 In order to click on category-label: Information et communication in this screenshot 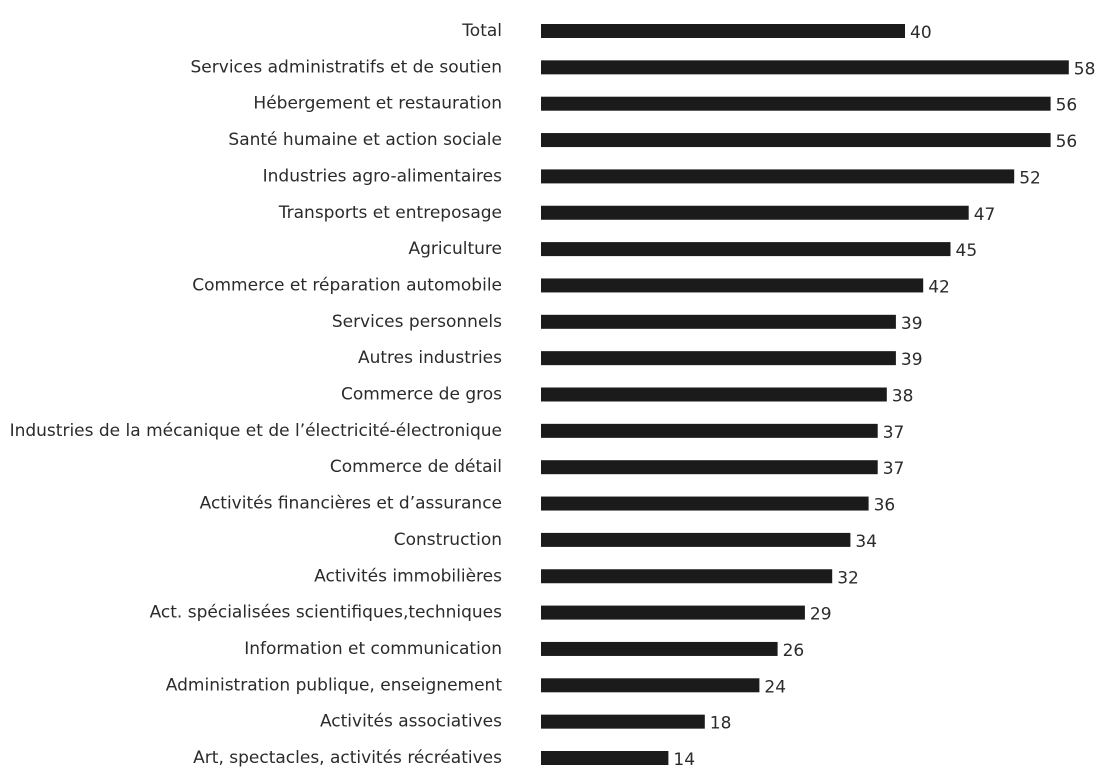, I will do `click(373, 649)`.